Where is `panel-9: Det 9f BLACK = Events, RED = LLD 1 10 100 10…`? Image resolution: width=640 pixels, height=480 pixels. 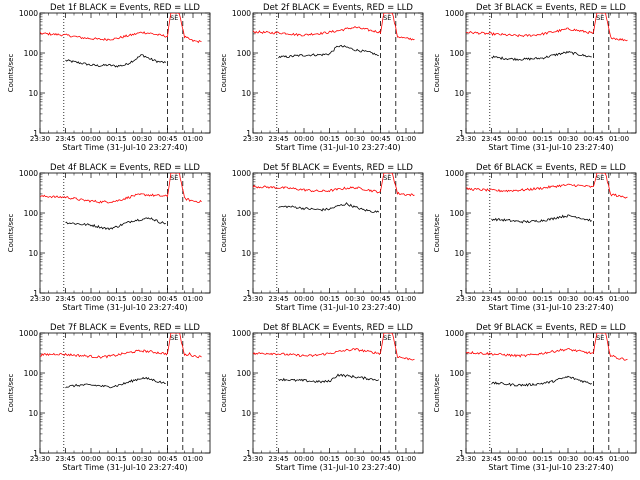
panel-9: Det 9f BLACK = Events, RED = LLD 1 10 100 10… is located at coordinates (535, 397).